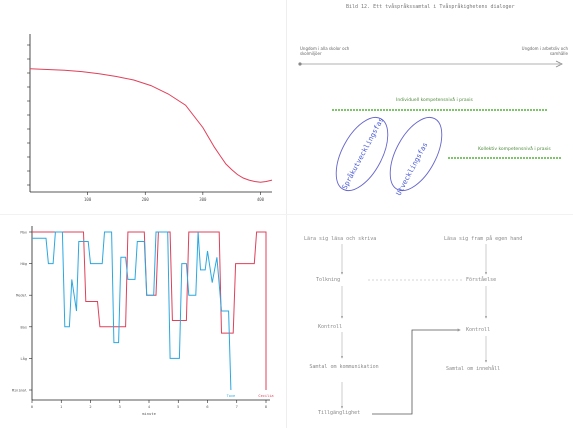 The height and width of the screenshot is (432, 573). Describe the element at coordinates (416, 371) in the screenshot. I see `arrow-e-h` at that location.